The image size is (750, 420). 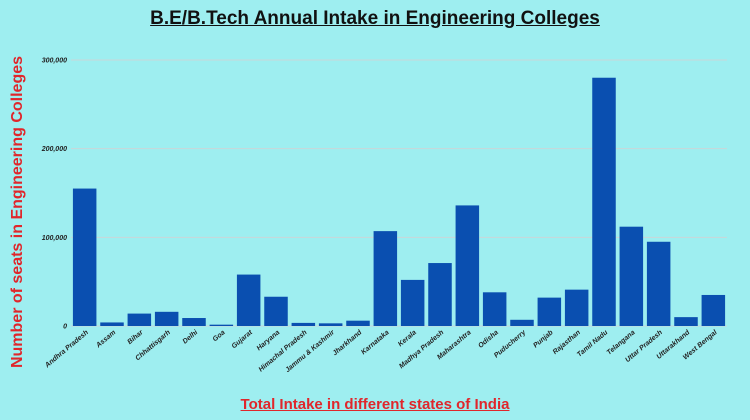 I want to click on x-tick-label: Kerala, so click(x=407, y=338).